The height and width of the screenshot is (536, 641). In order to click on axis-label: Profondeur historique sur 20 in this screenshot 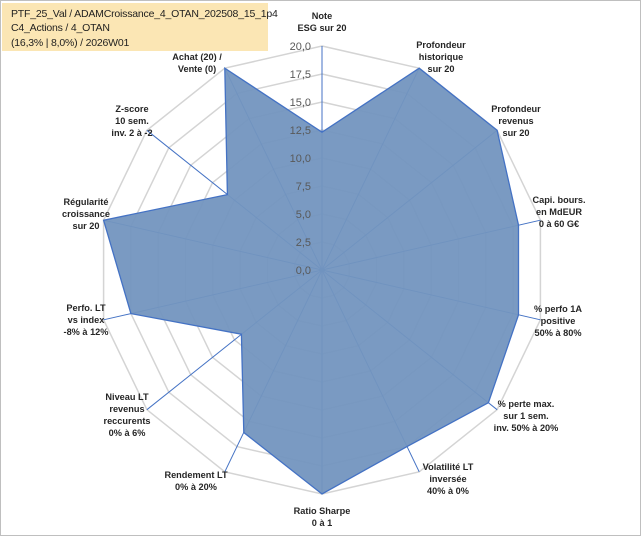, I will do `click(441, 57)`.